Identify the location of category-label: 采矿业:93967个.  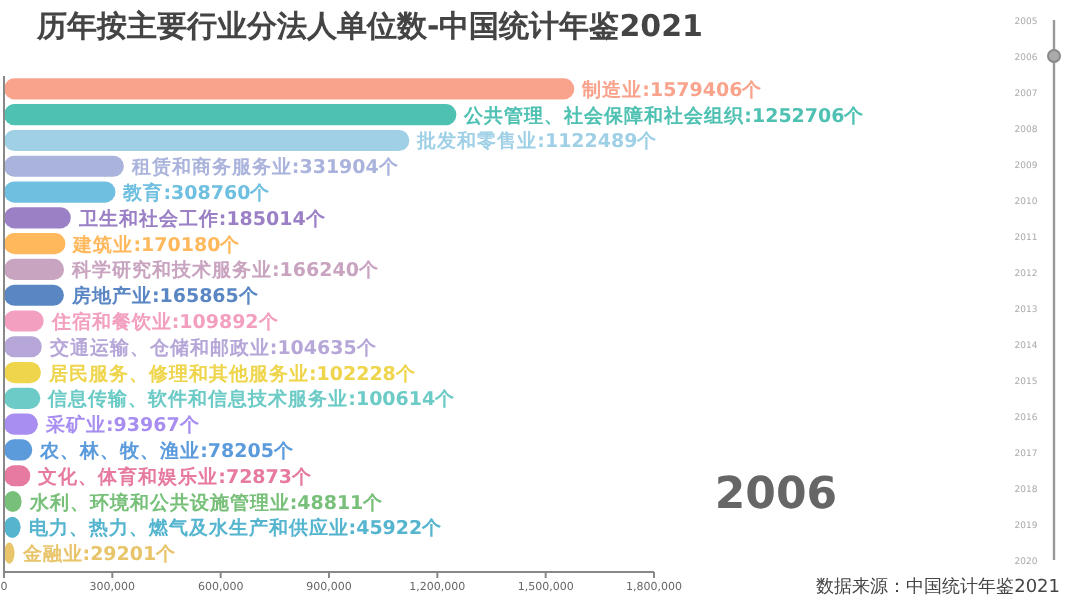
(122, 426).